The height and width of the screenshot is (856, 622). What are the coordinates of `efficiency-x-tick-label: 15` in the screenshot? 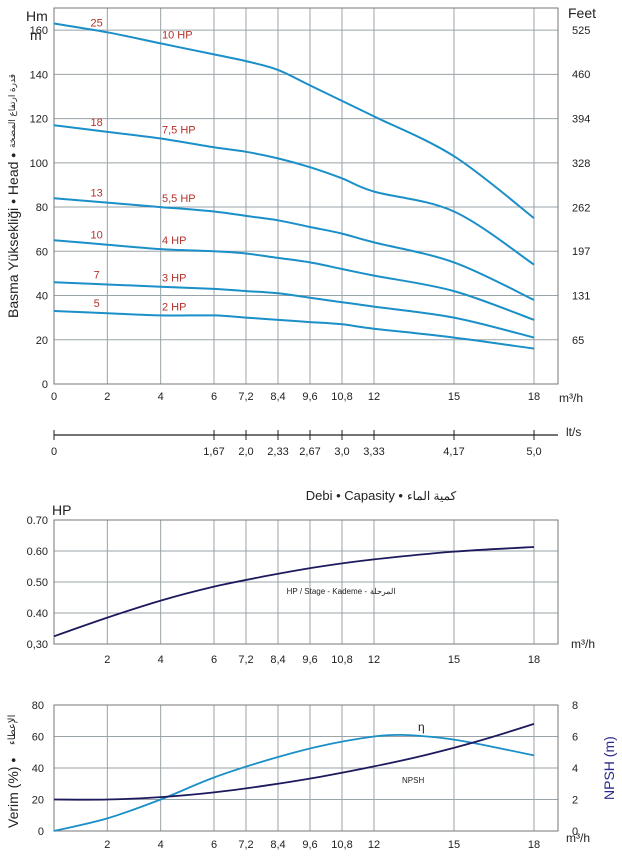 It's located at (454, 845).